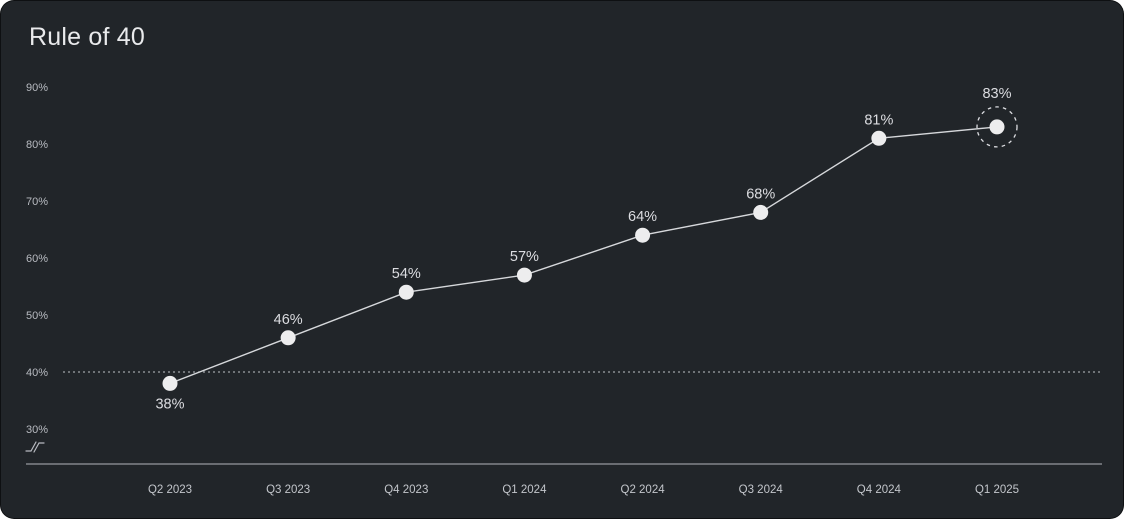 This screenshot has width=1124, height=519. What do you see at coordinates (37, 430) in the screenshot?
I see `y-axis-label: 30%` at bounding box center [37, 430].